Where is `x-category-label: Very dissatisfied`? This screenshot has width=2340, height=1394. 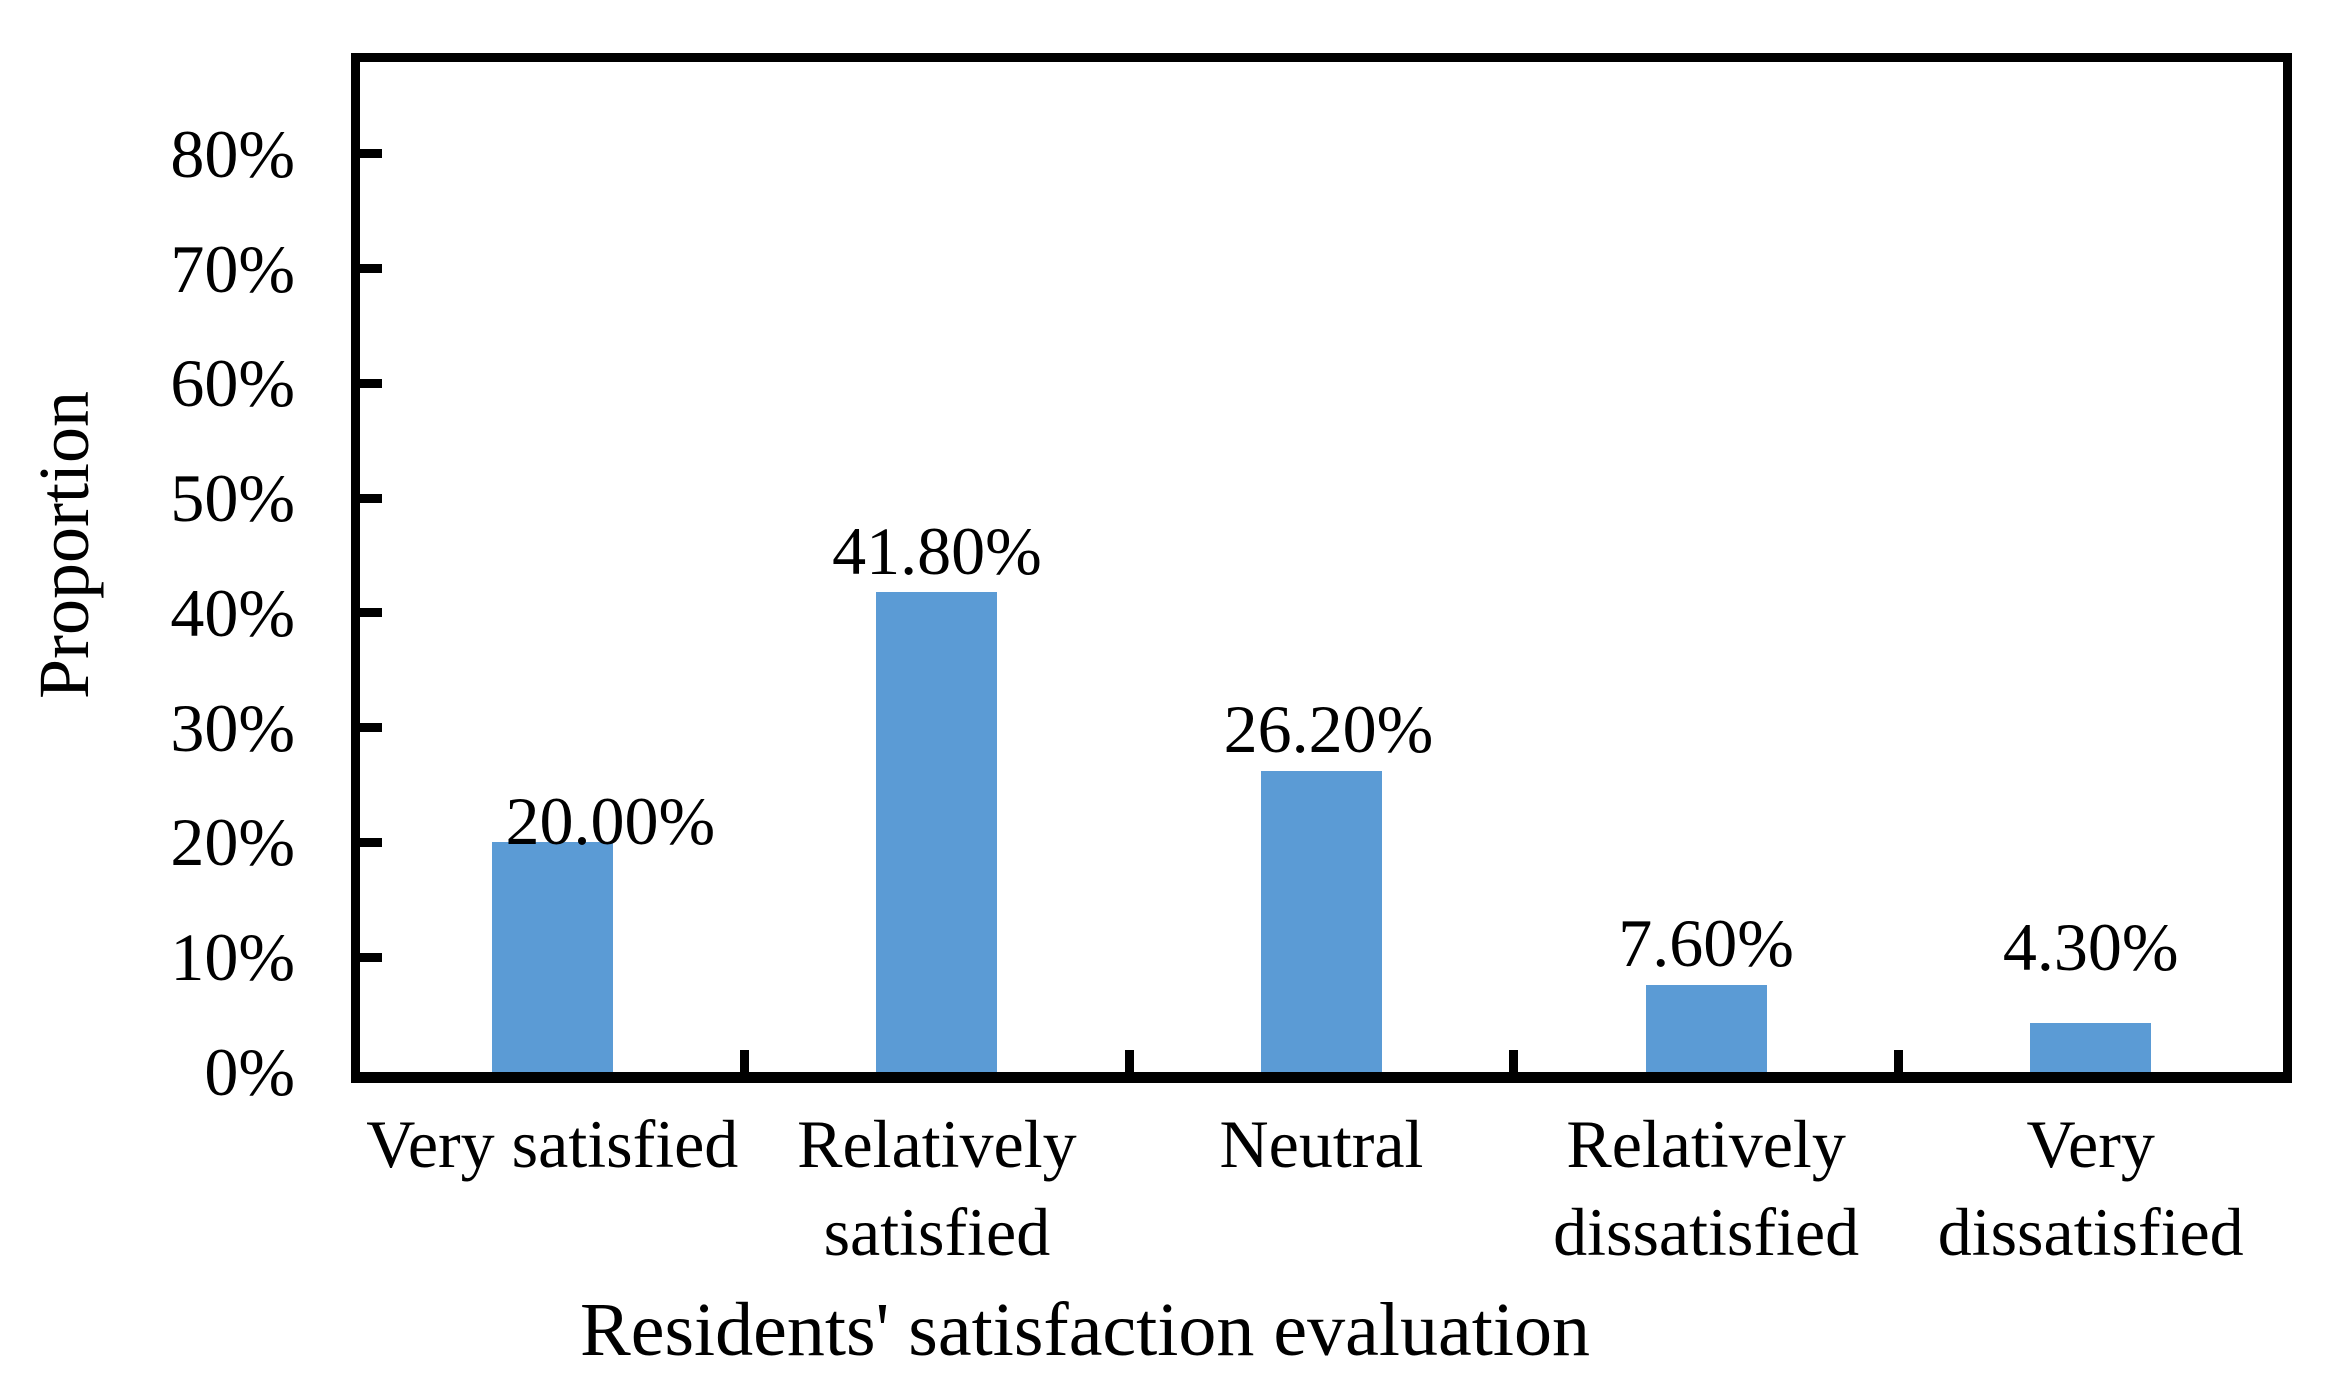 x-category-label: Very dissatisfied is located at coordinates (2090, 1188).